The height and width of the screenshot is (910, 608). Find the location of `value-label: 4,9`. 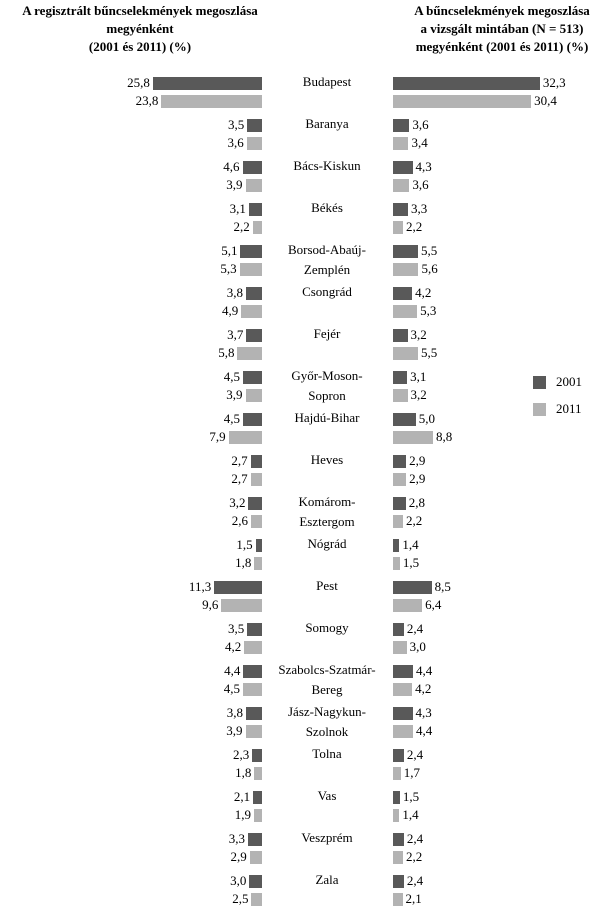

value-label: 4,9 is located at coordinates (230, 310).